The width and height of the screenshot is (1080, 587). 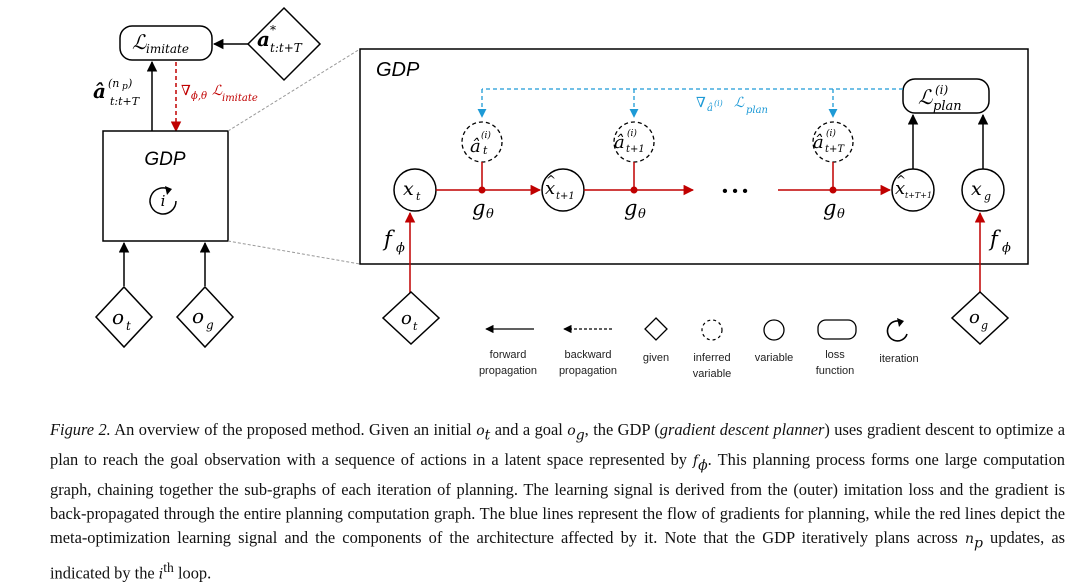 I want to click on right-observation-subscript: t, so click(x=415, y=326).